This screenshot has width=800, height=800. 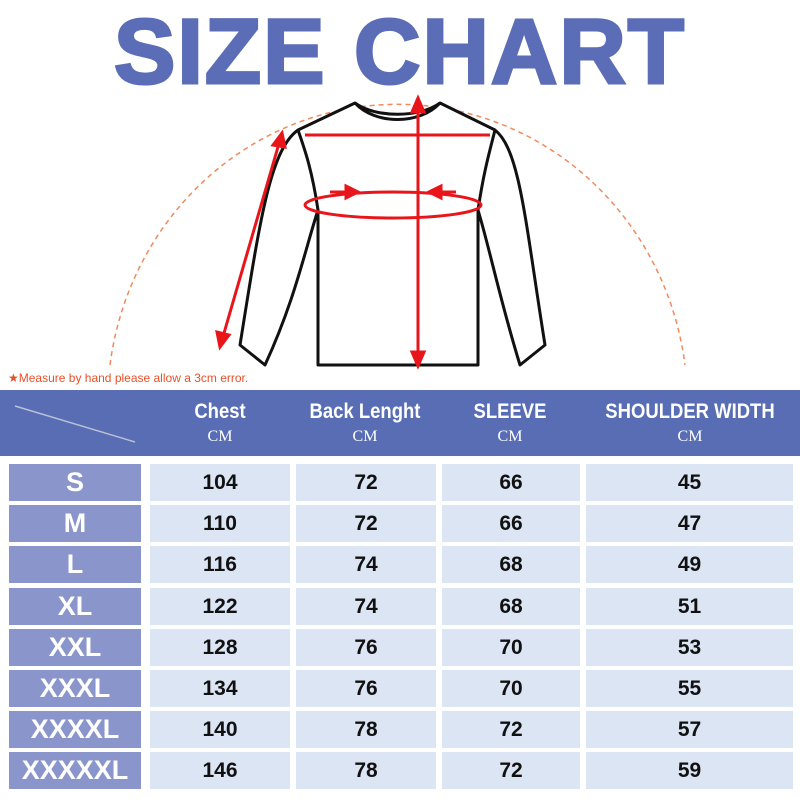 What do you see at coordinates (75, 688) in the screenshot?
I see `size-label: XXXL` at bounding box center [75, 688].